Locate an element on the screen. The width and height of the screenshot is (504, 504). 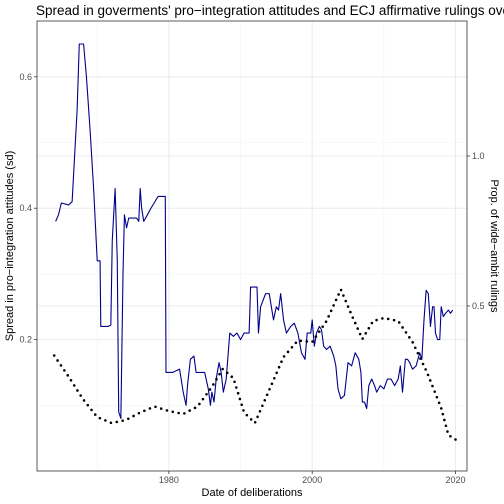
y-left-tick-label: 0.2 is located at coordinates (25, 340).